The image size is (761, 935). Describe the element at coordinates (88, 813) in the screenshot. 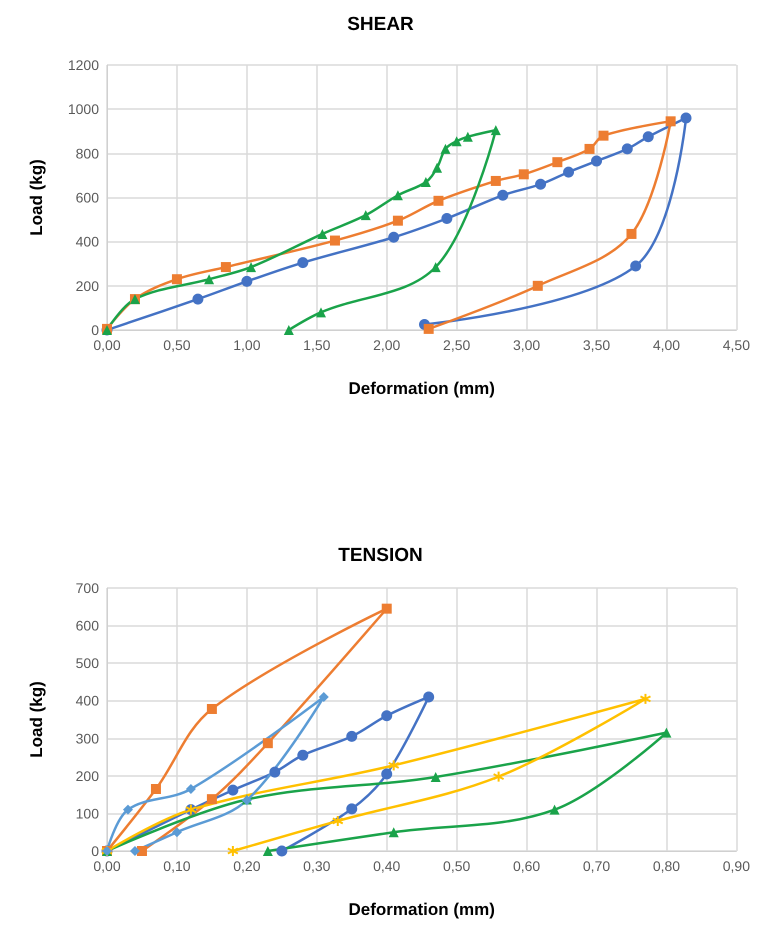

I see `y-tick-label: 100` at that location.